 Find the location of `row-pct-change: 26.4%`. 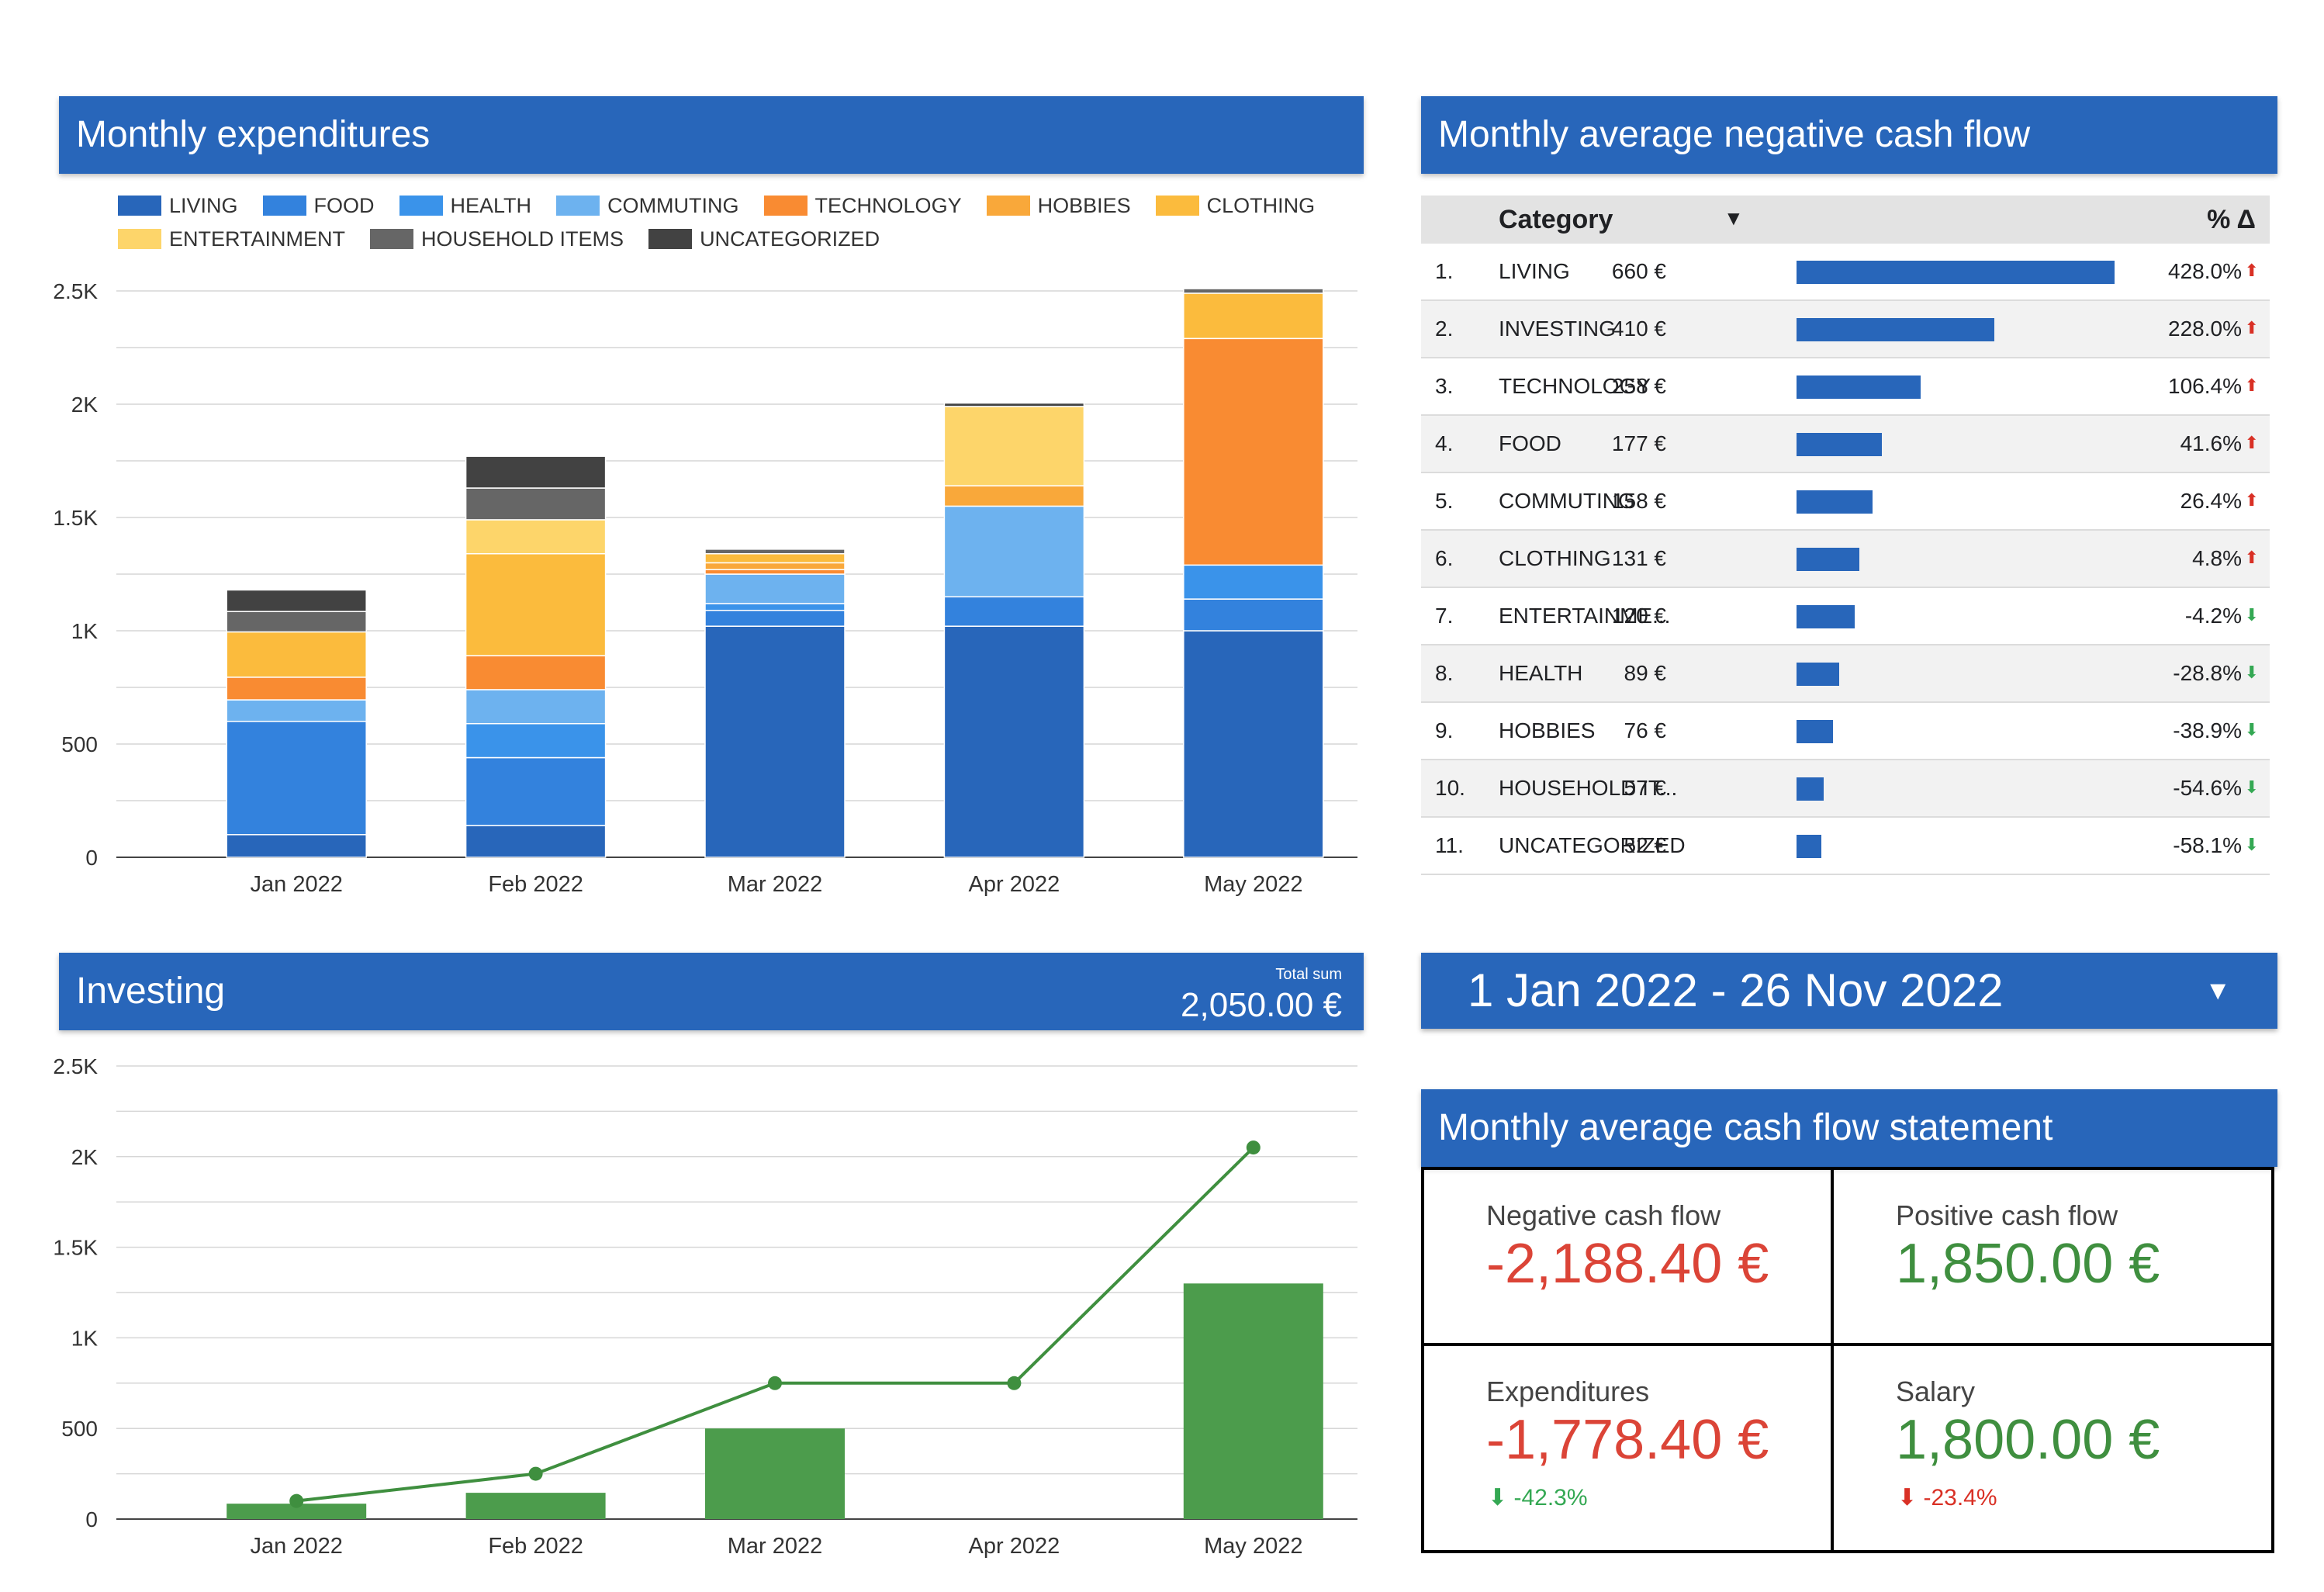

row-pct-change: 26.4% is located at coordinates (2211, 501).